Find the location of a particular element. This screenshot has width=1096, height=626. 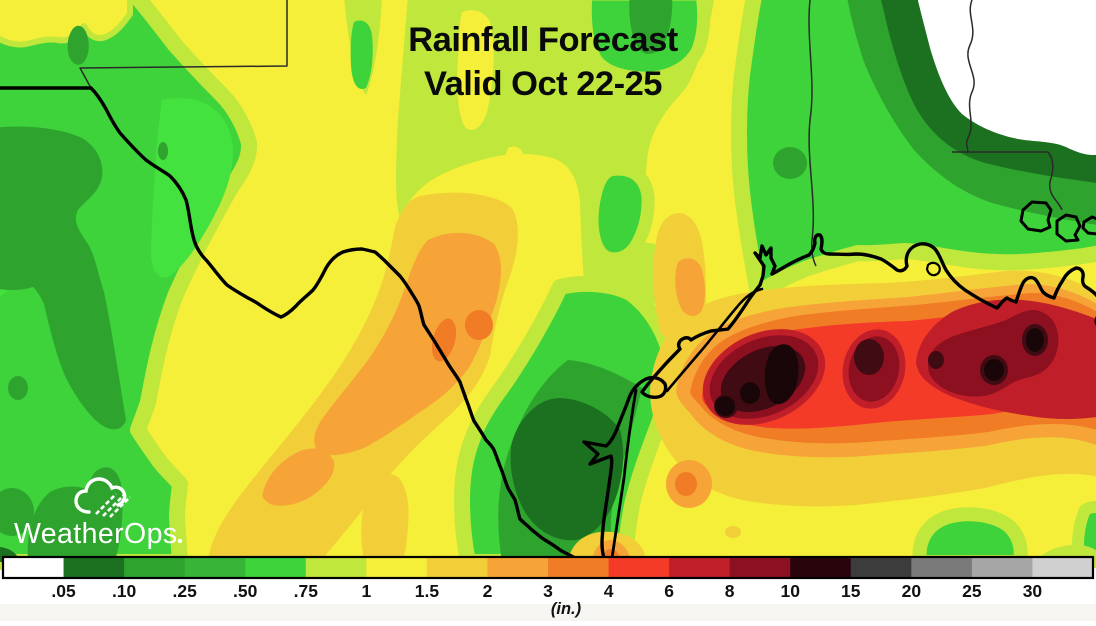

svg-text: .50 is located at coordinates (245, 591).